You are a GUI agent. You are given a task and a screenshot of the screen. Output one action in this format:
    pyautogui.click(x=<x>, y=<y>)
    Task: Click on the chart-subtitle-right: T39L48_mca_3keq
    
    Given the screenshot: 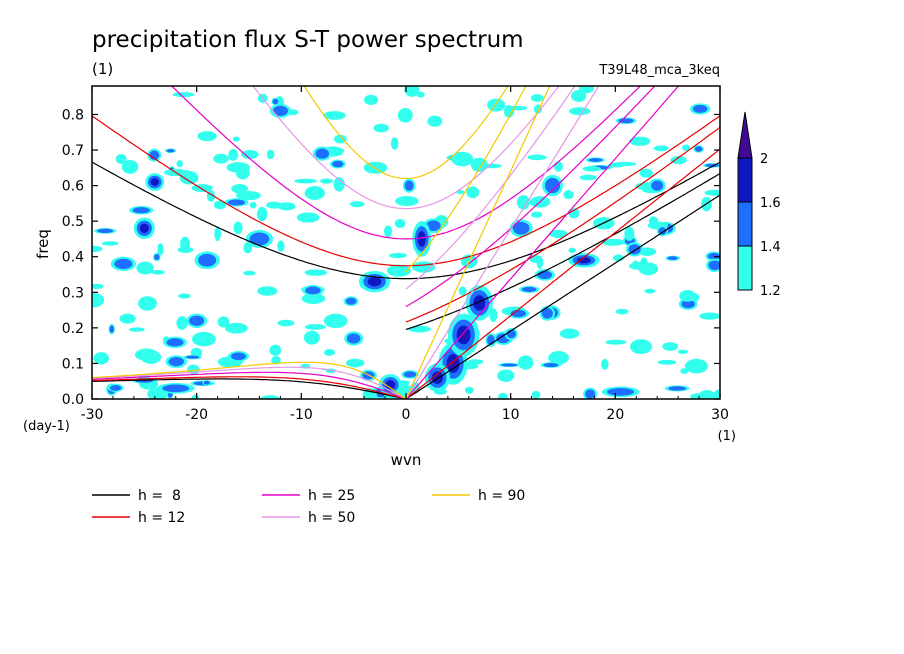 What is the action you would take?
    pyautogui.click(x=659, y=70)
    